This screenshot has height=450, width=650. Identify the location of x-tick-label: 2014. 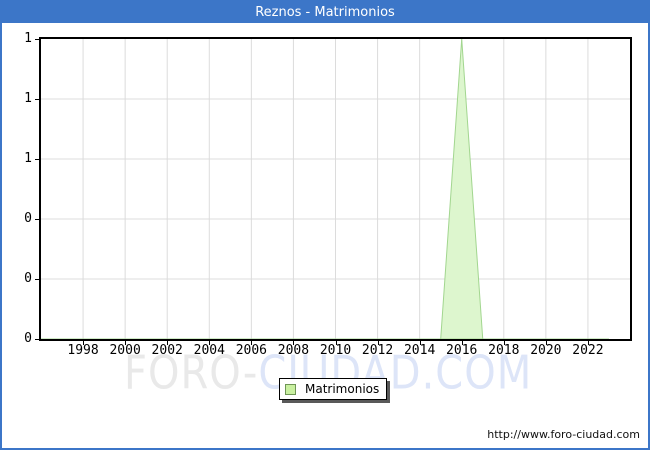
(419, 350).